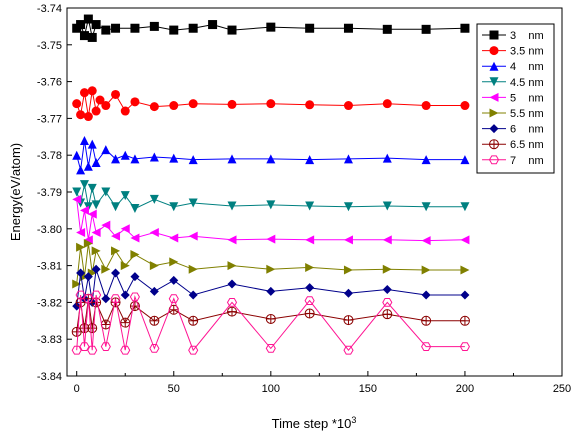 The image size is (571, 434). Describe the element at coordinates (49, 230) in the screenshot. I see `y-tick-label: -3.80` at that location.